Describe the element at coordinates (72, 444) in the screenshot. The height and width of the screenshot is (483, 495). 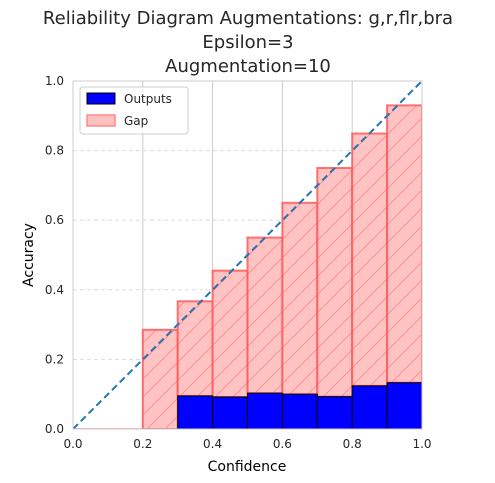
I see `x-tick-label-0: 0.0` at that location.